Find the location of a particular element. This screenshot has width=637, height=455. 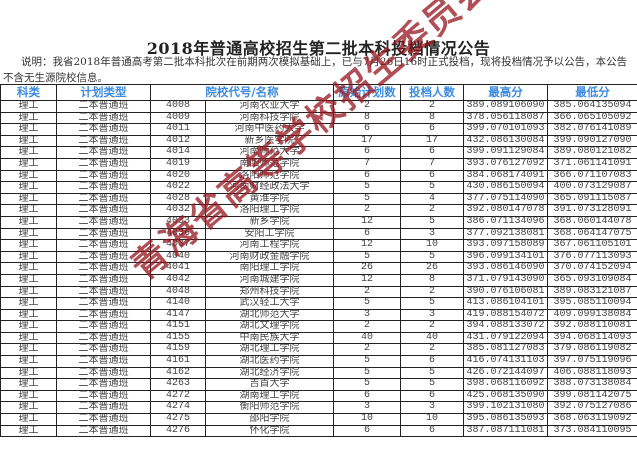

cell-admitted-count: 3 is located at coordinates (432, 234).